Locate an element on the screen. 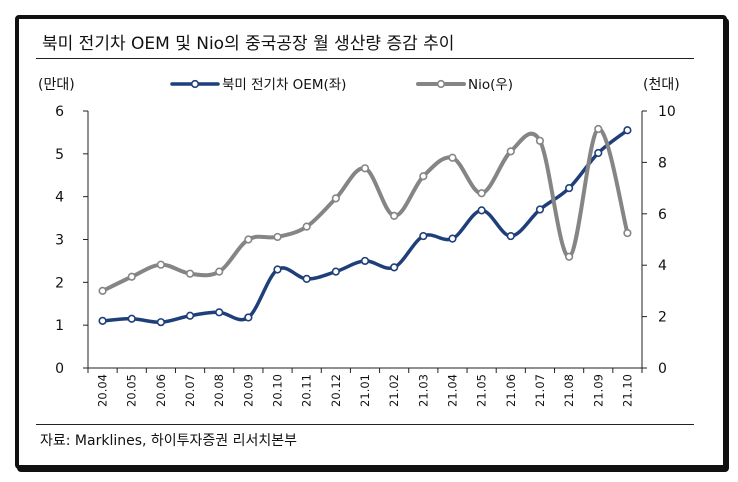 This screenshot has width=738, height=482. legend-label: 북미 전기차 OEM(좌) is located at coordinates (284, 85).